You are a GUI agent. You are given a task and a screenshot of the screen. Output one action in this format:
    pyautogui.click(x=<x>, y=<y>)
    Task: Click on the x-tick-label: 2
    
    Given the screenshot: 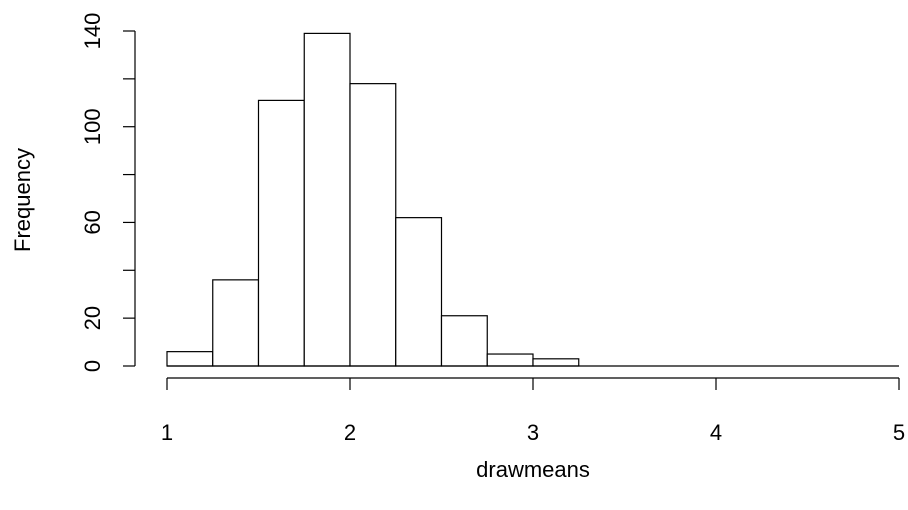 What is the action you would take?
    pyautogui.click(x=350, y=432)
    